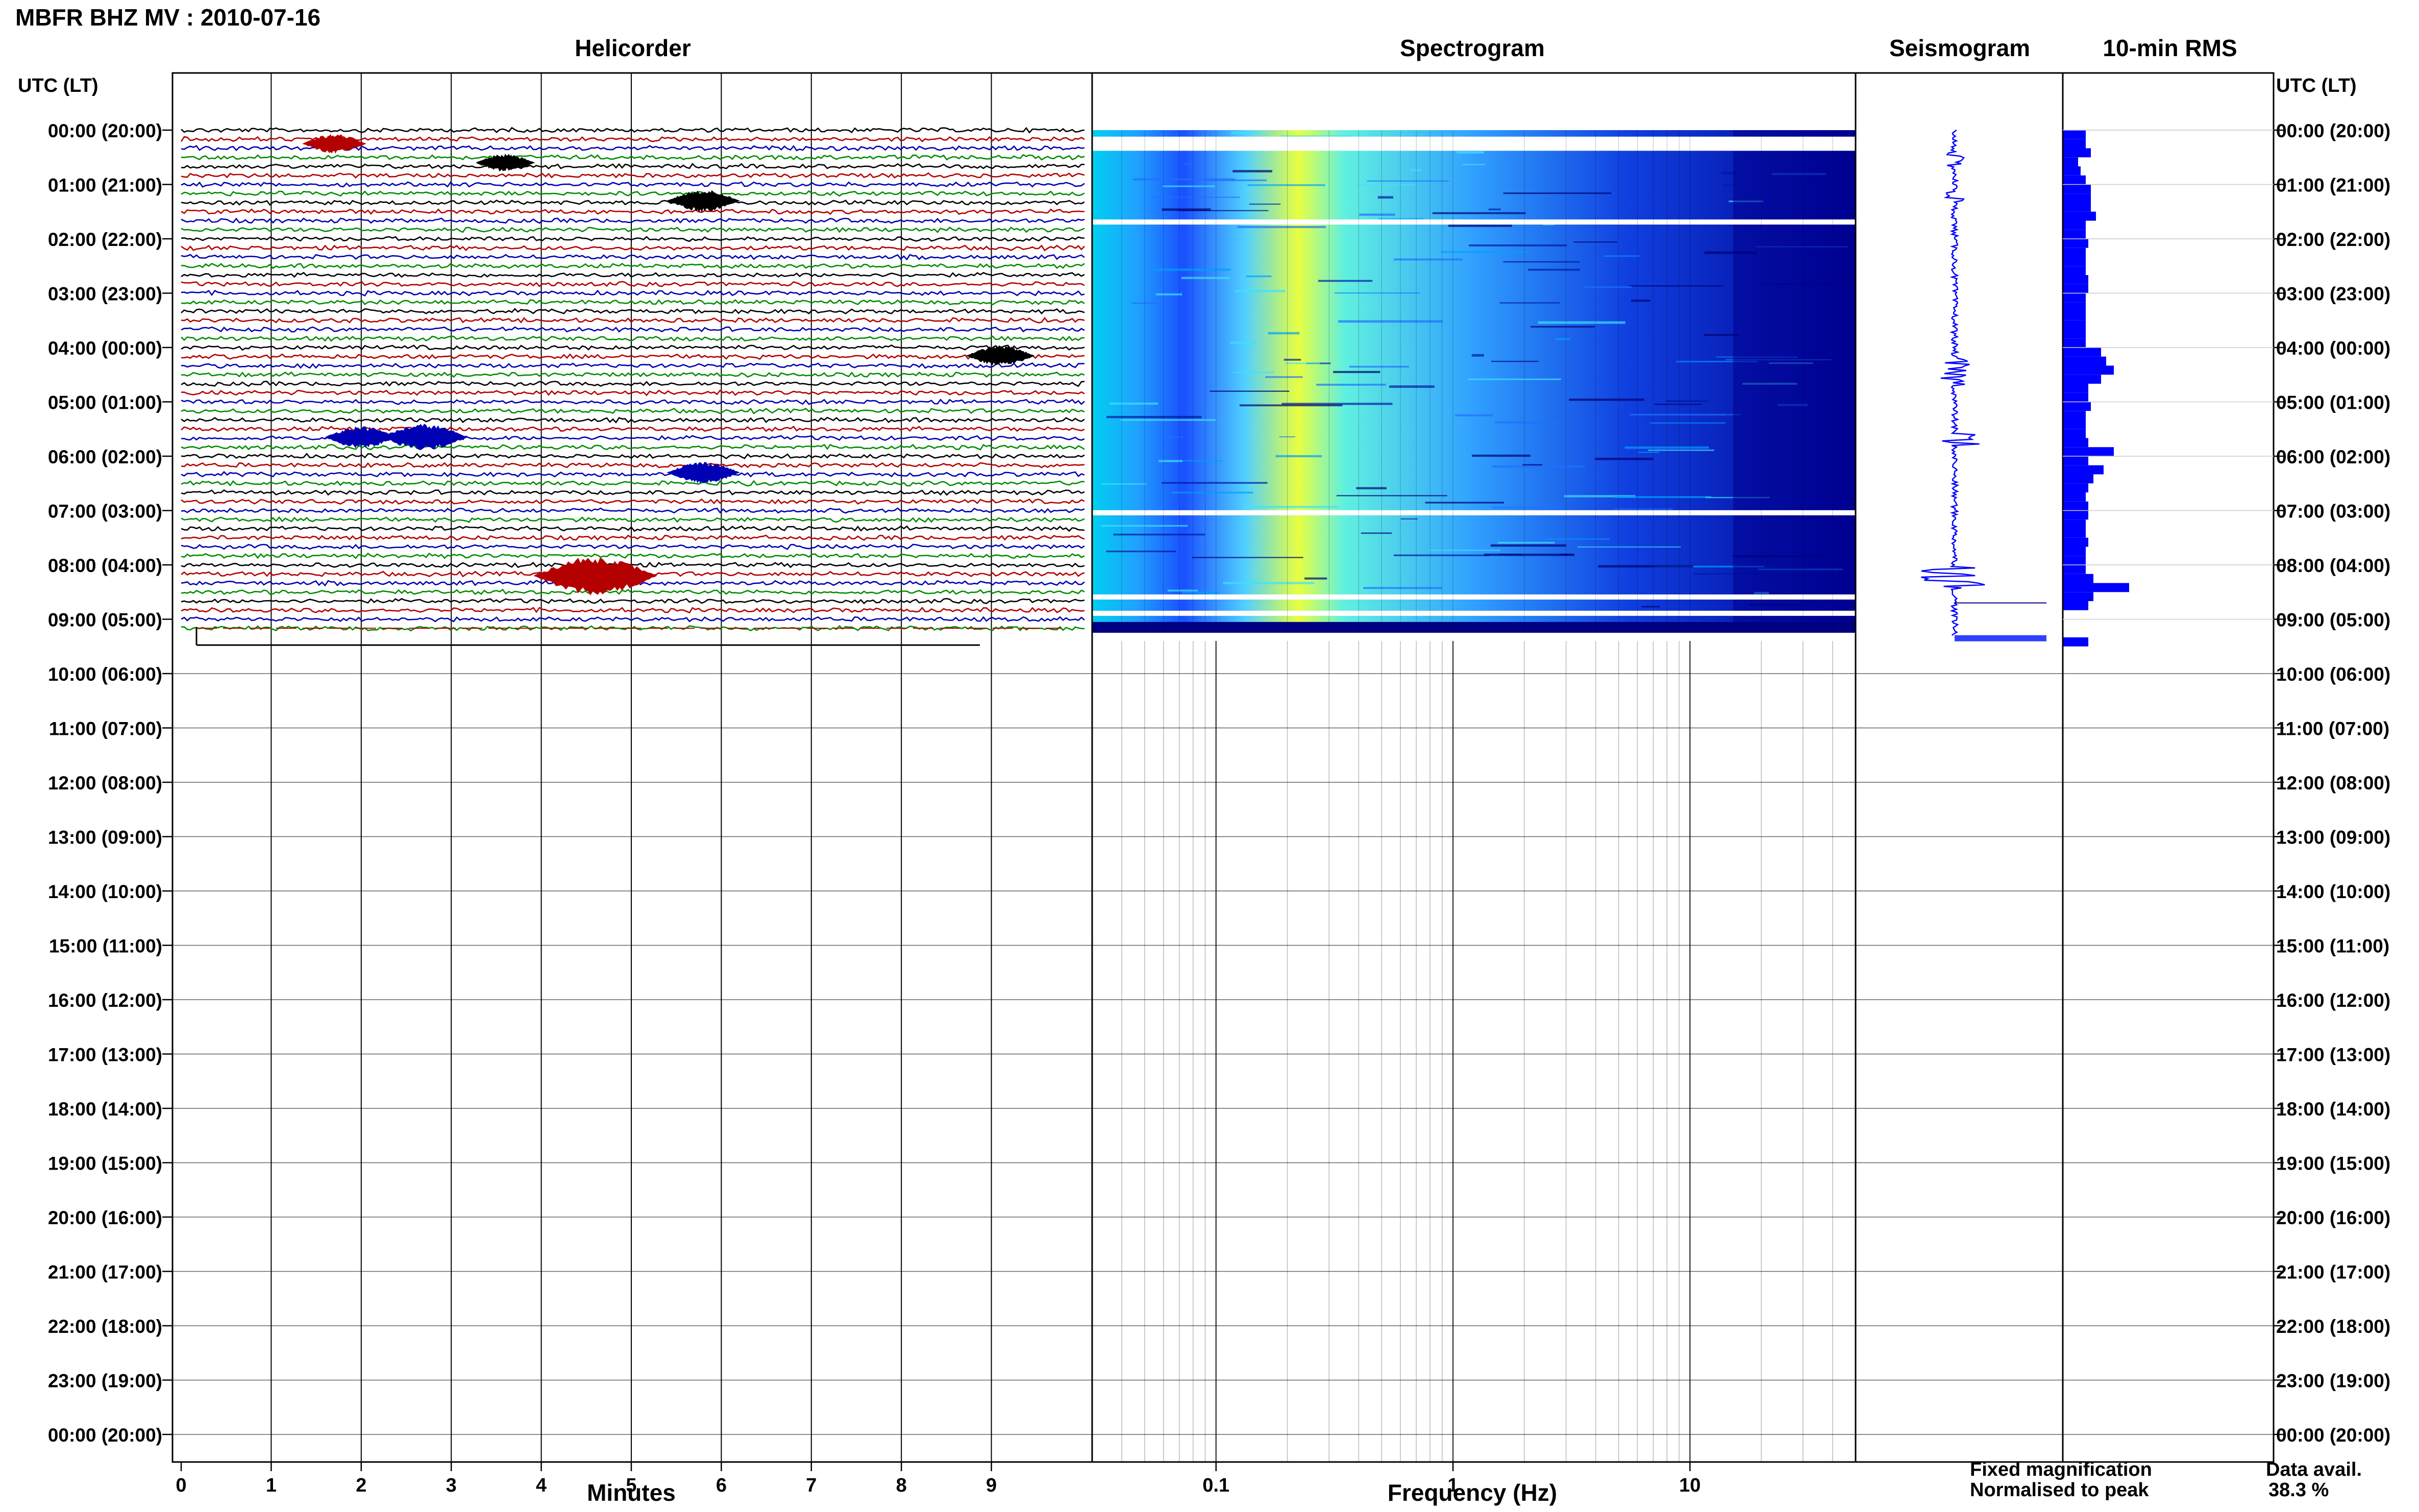 Image resolution: width=2419 pixels, height=1512 pixels. What do you see at coordinates (721, 1485) in the screenshot?
I see `helicorder-x-tick-label: 6` at bounding box center [721, 1485].